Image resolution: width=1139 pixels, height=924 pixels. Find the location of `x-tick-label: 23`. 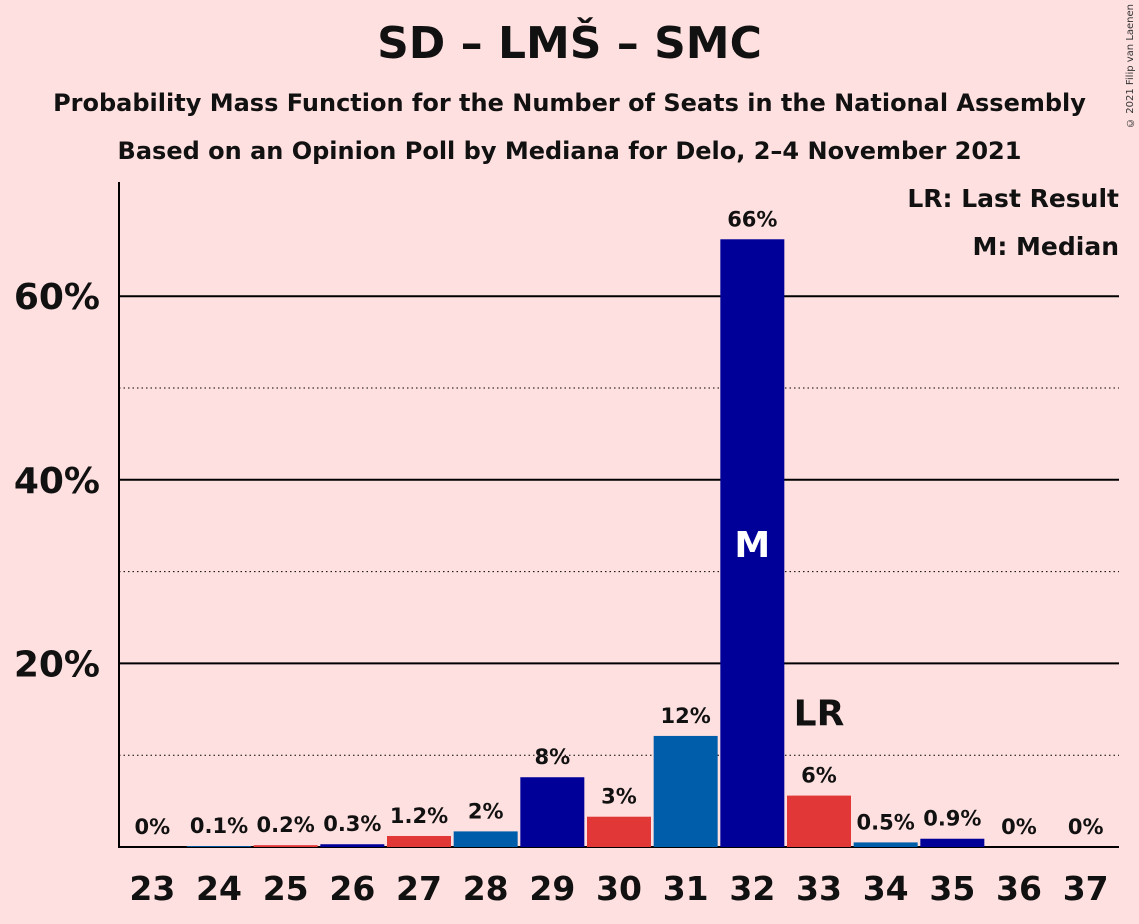

x-tick-label: 23 is located at coordinates (152, 888).